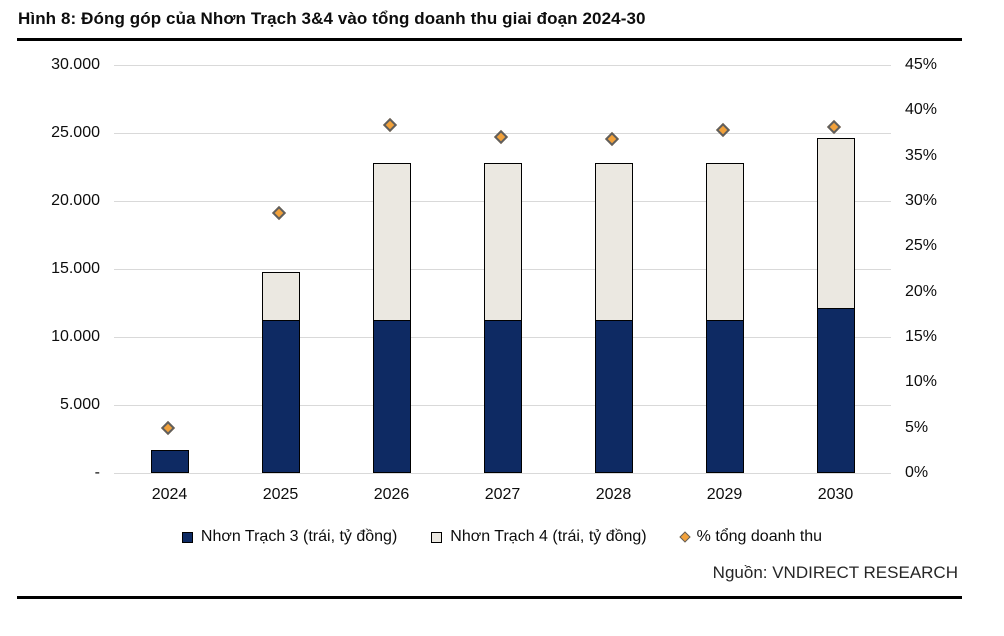 The width and height of the screenshot is (1004, 636). I want to click on right-axis-tick-label: 45%, so click(921, 64).